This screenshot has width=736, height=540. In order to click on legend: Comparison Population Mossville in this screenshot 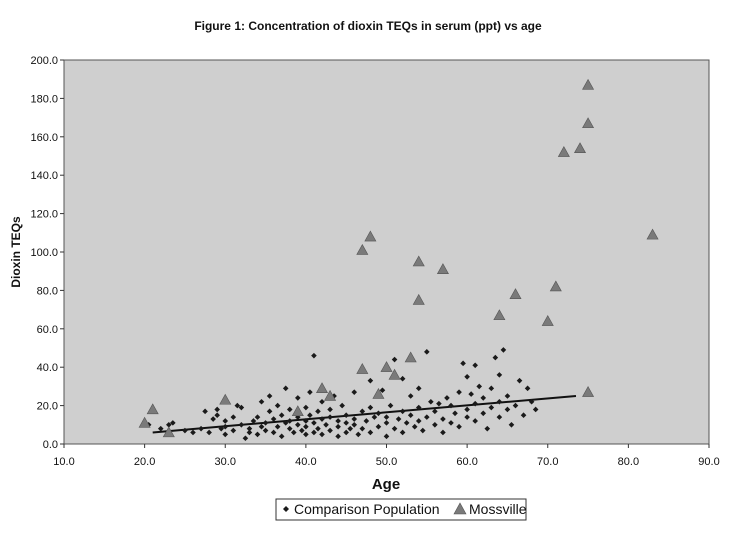, I will do `click(401, 509)`.